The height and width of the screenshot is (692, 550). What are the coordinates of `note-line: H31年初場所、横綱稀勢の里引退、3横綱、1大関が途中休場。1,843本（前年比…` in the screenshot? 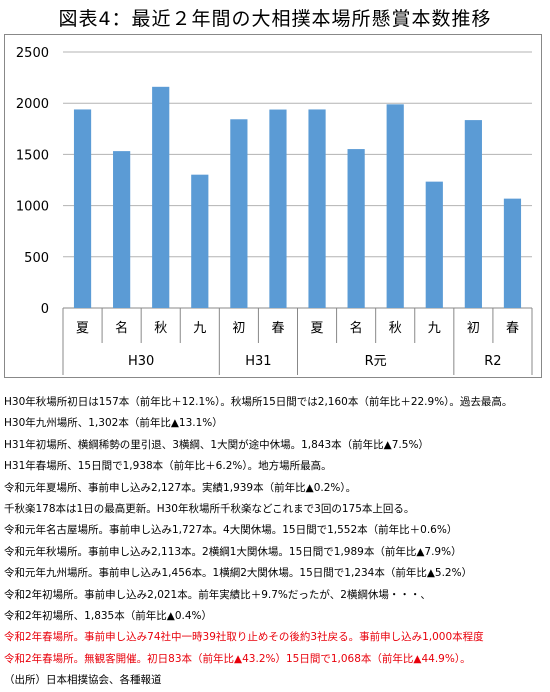 It's located at (216, 444).